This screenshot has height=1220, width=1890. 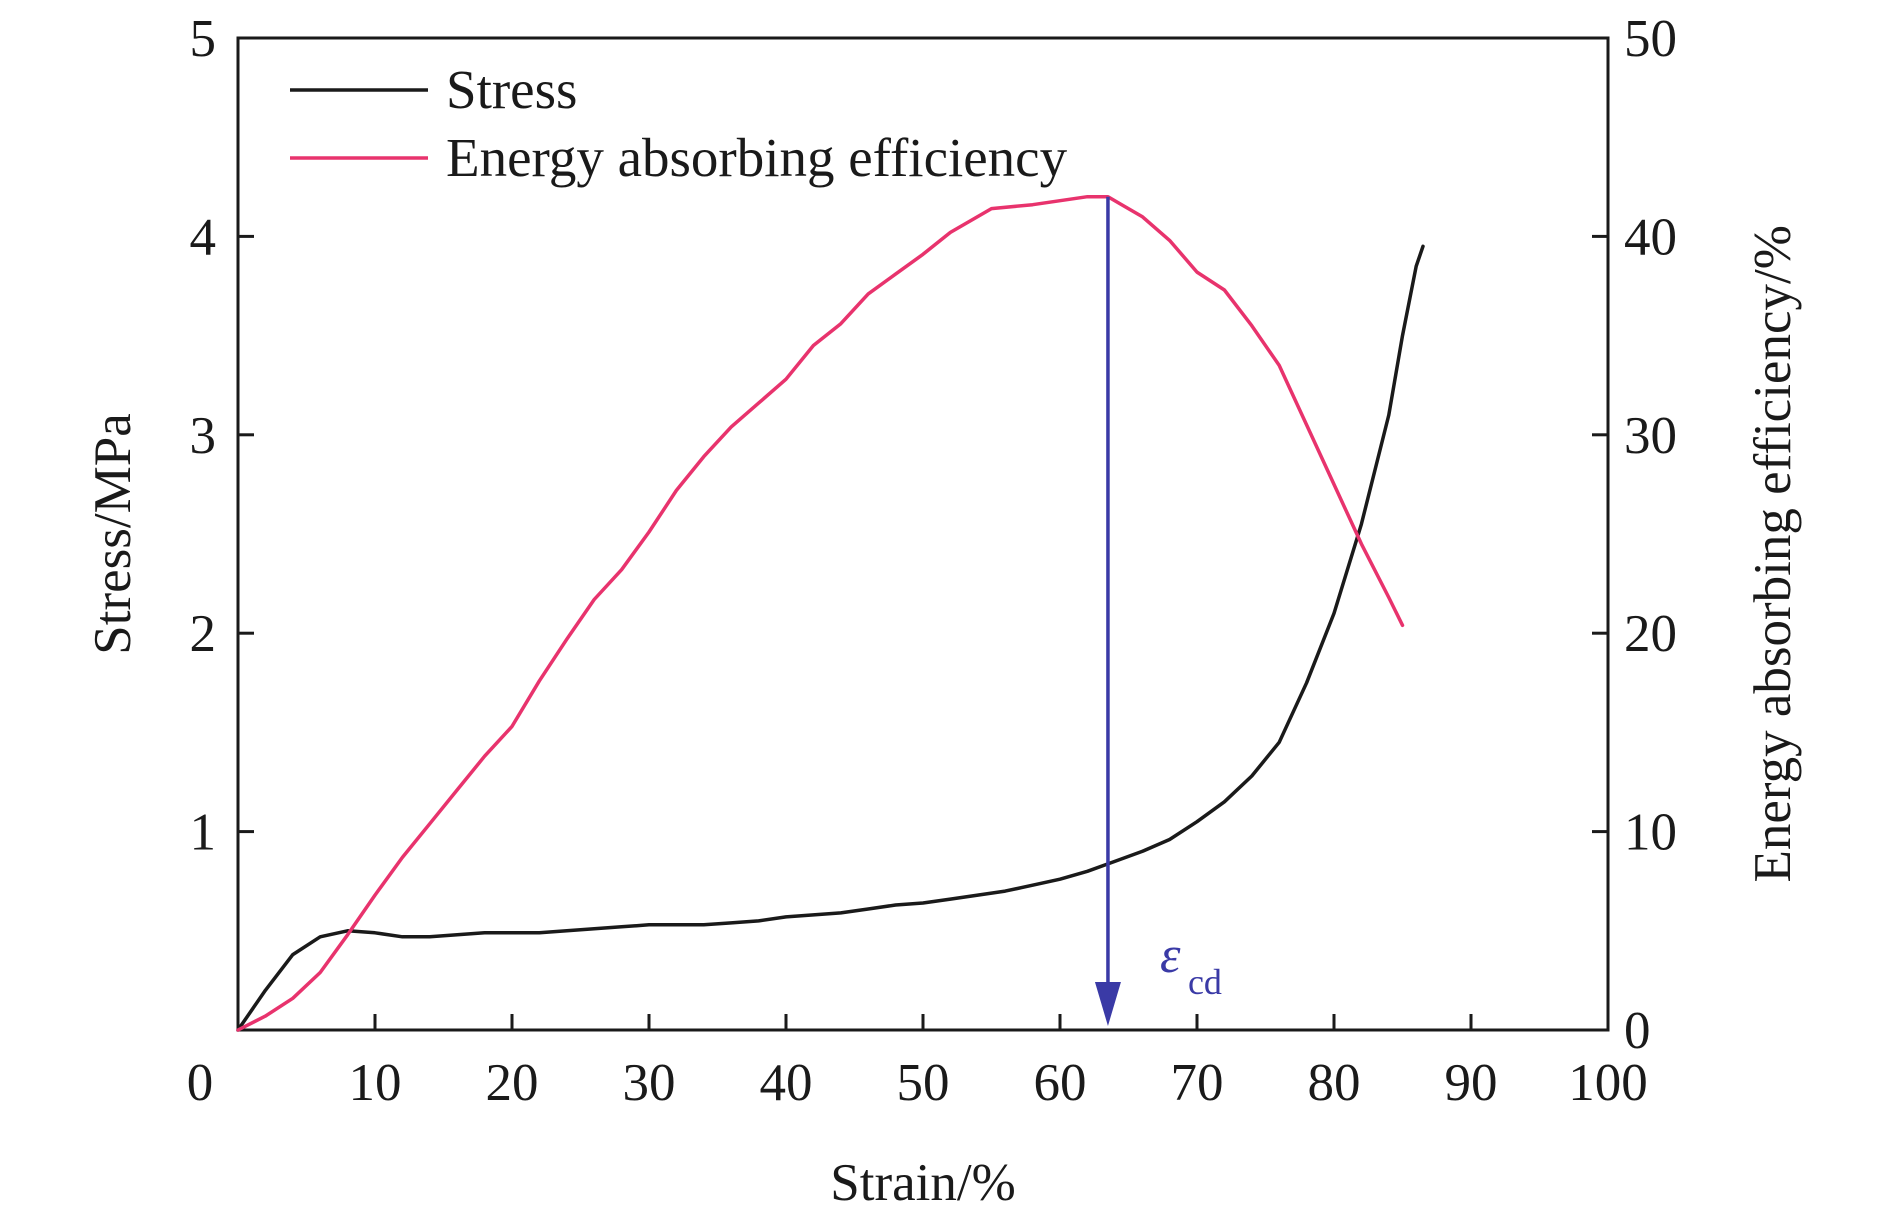 What do you see at coordinates (203, 634) in the screenshot?
I see `y-tick-label: 2` at bounding box center [203, 634].